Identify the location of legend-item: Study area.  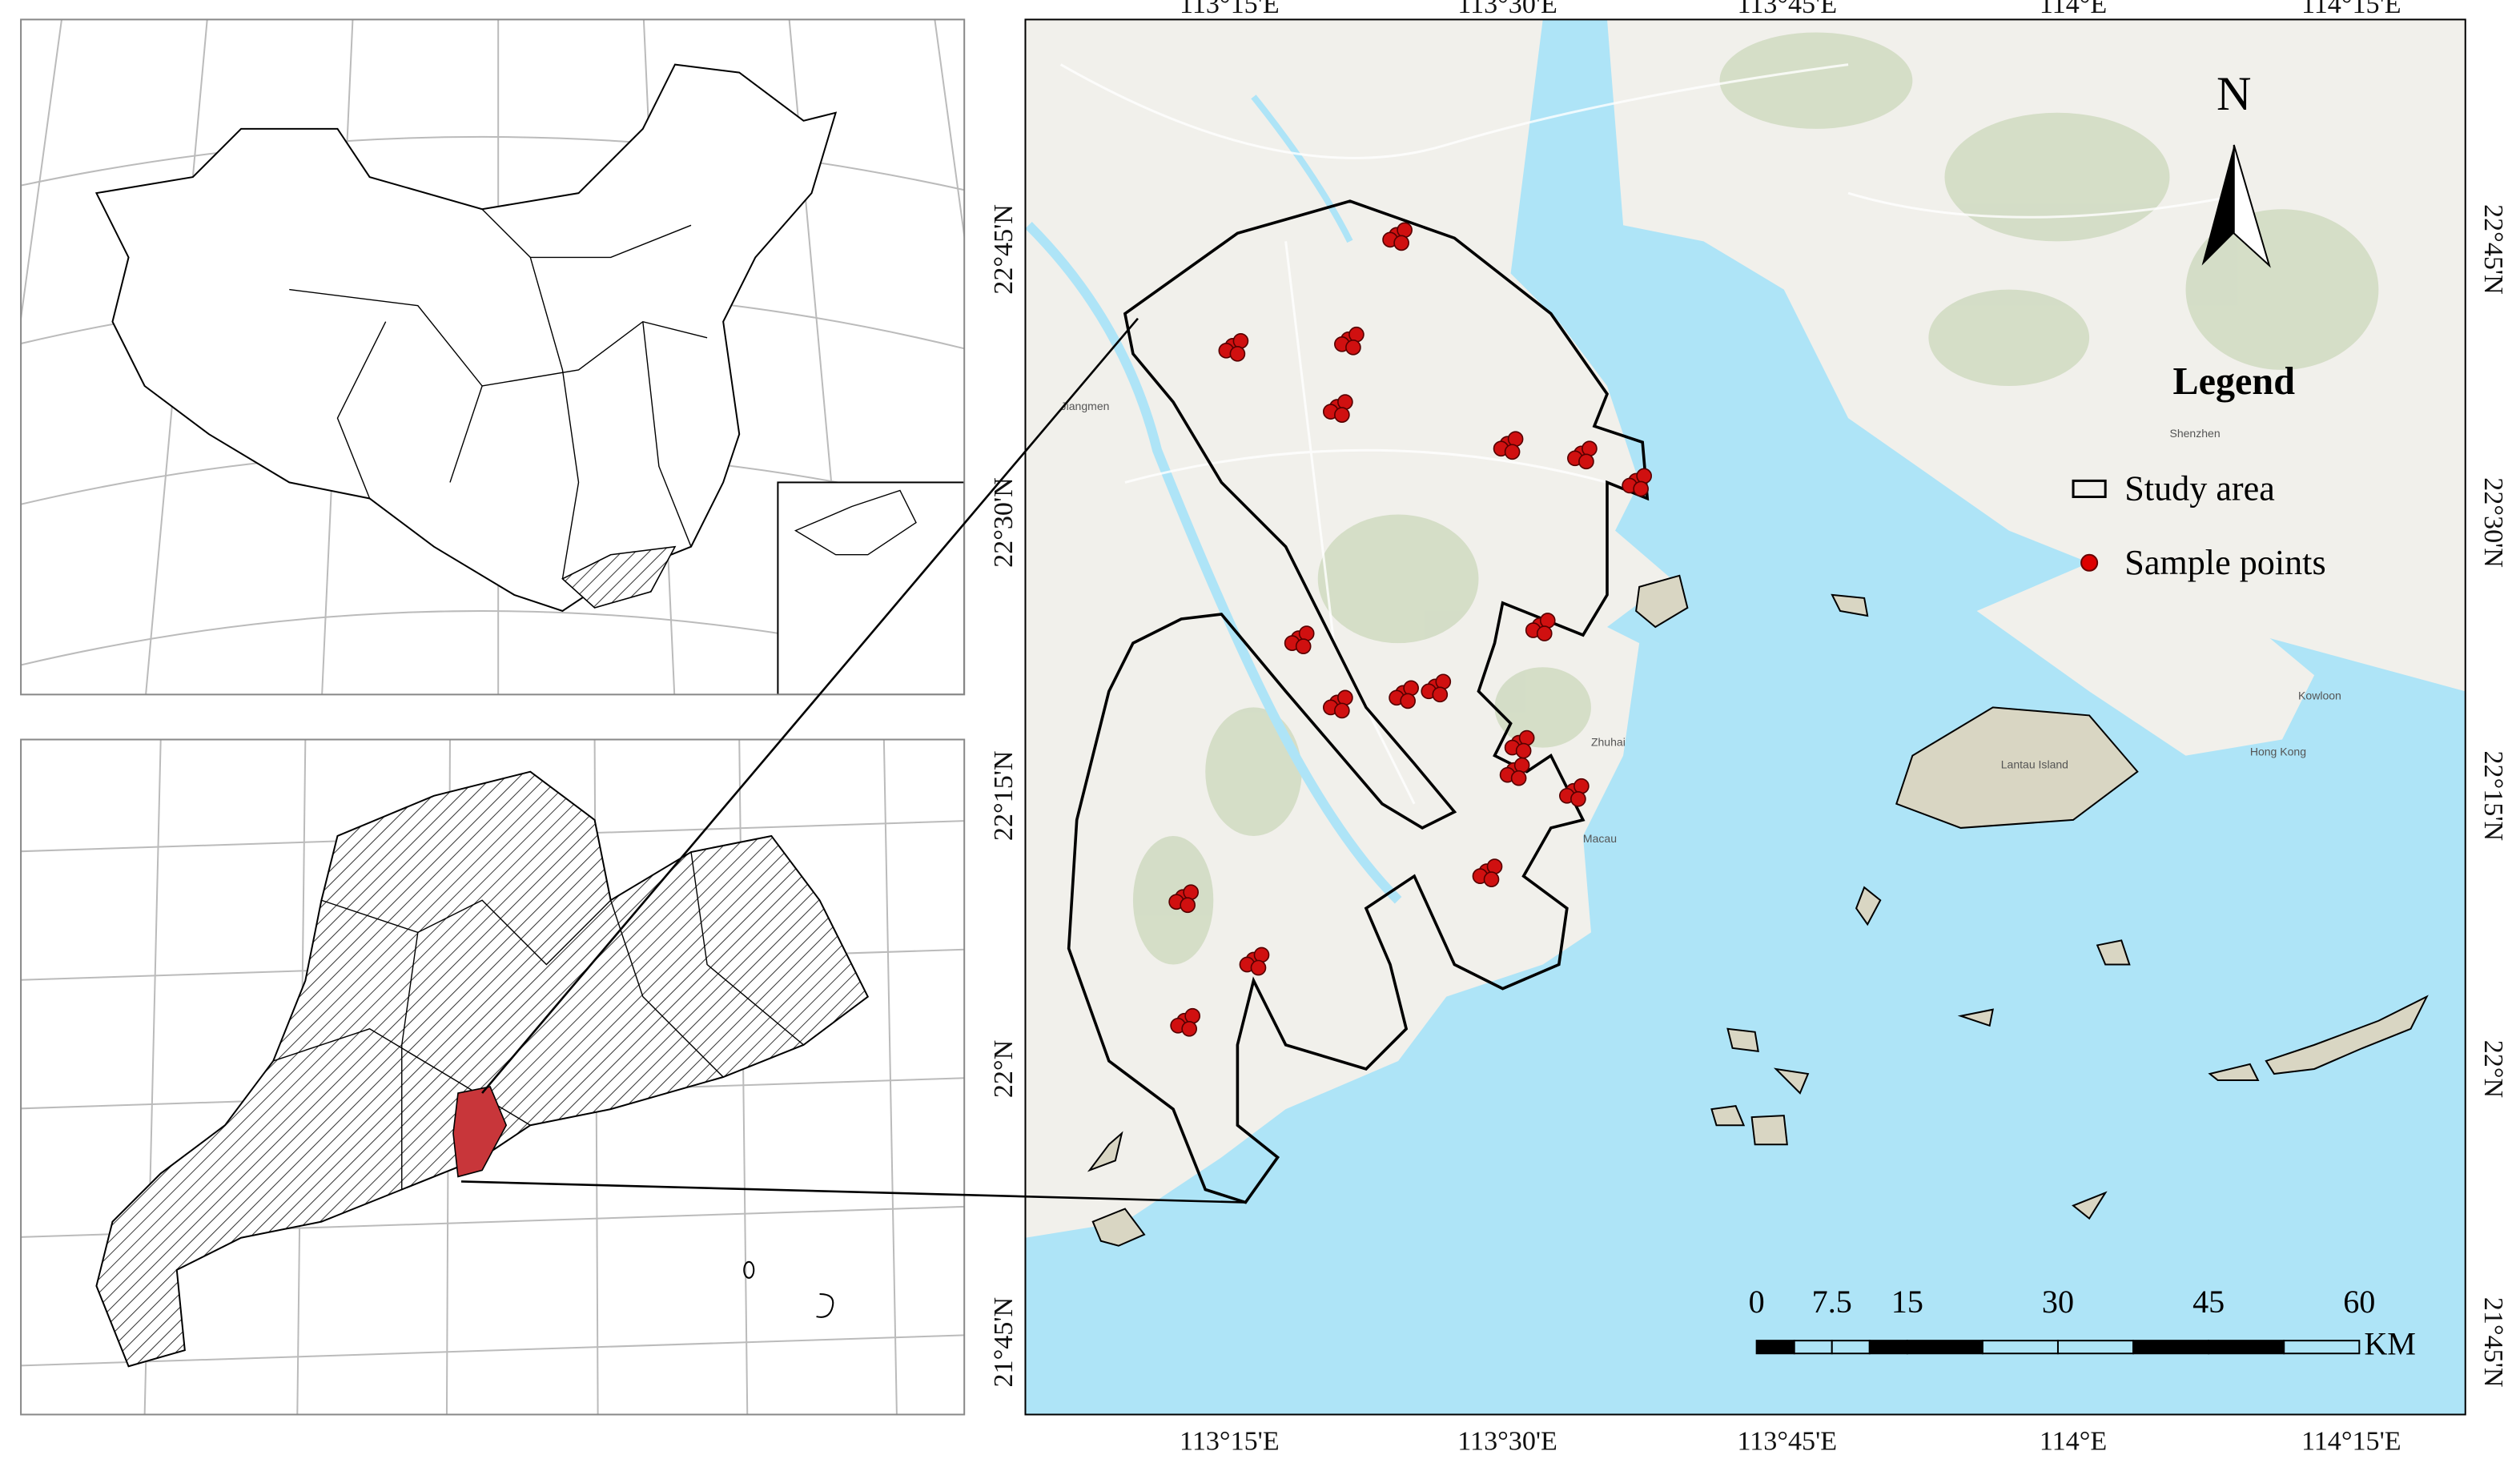
(2199, 488).